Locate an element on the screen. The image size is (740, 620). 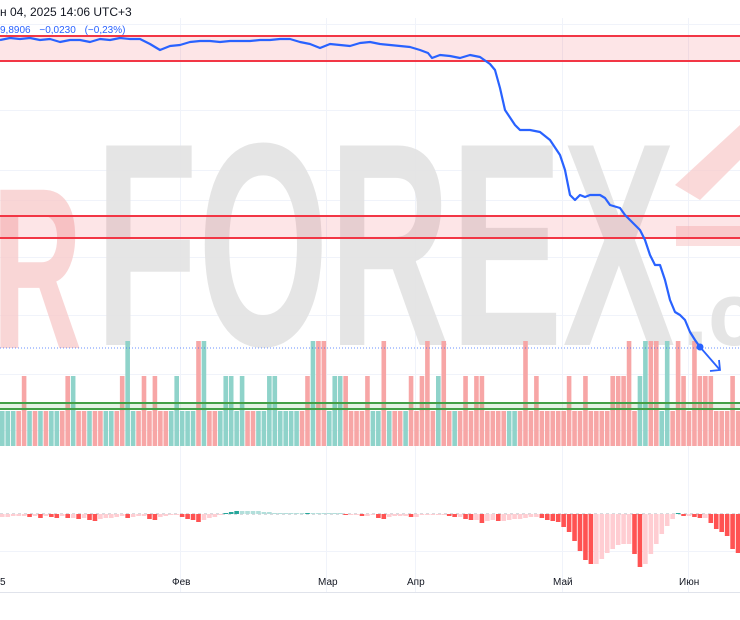
x-axis-label: Мар is located at coordinates (328, 582).